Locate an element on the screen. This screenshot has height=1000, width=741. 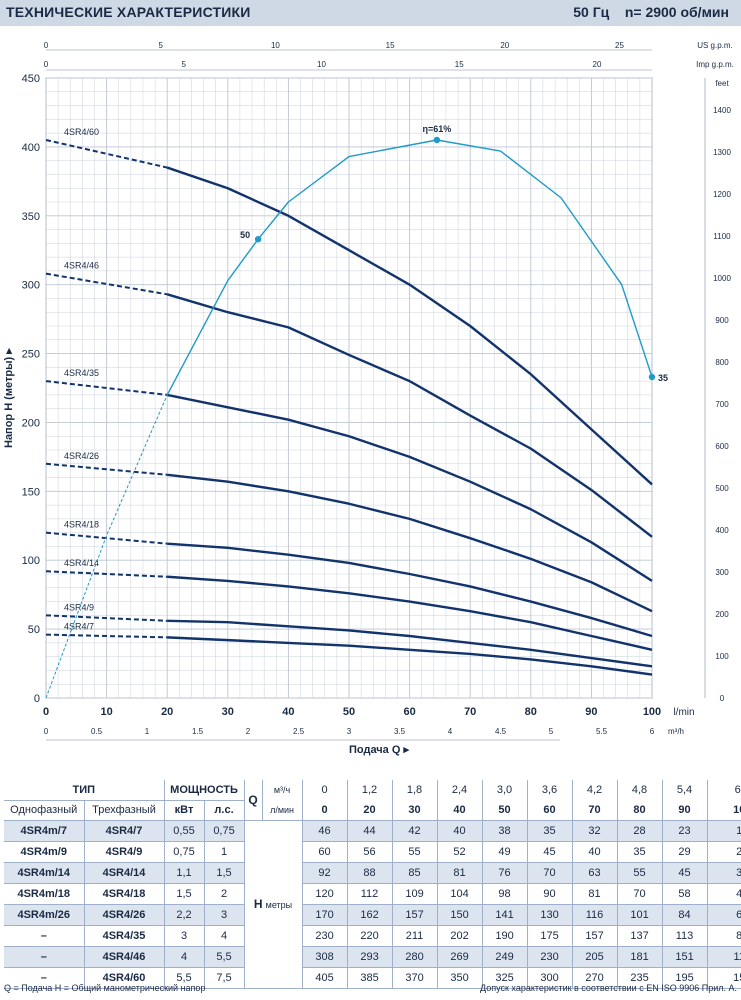
head-value-cell: 28 is located at coordinates (640, 831).